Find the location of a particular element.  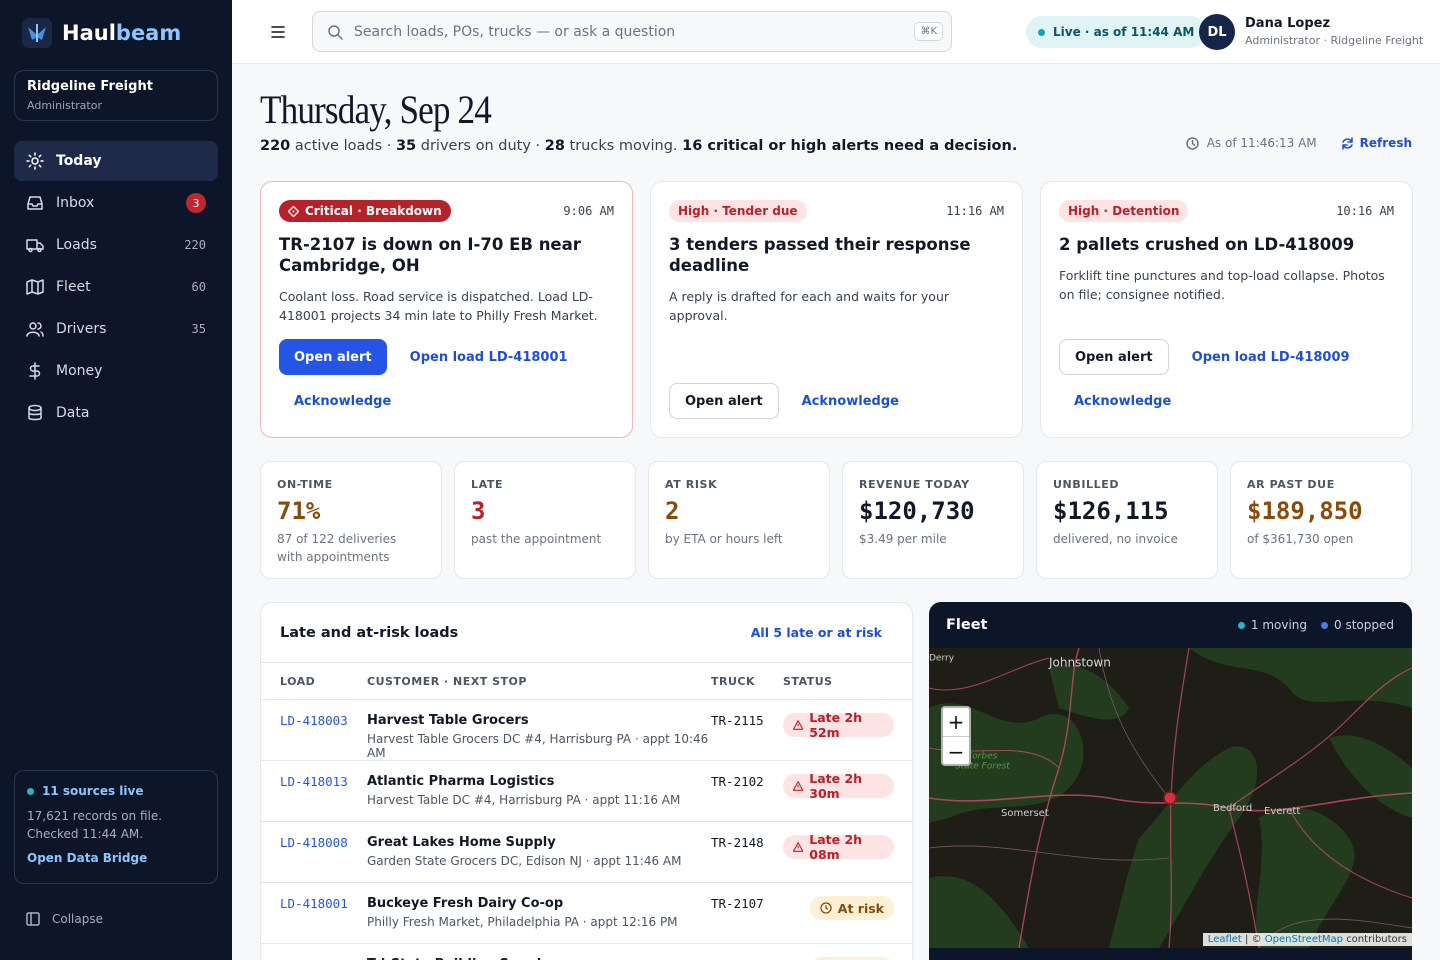

legend-item: 1 moving is located at coordinates (1272, 625).